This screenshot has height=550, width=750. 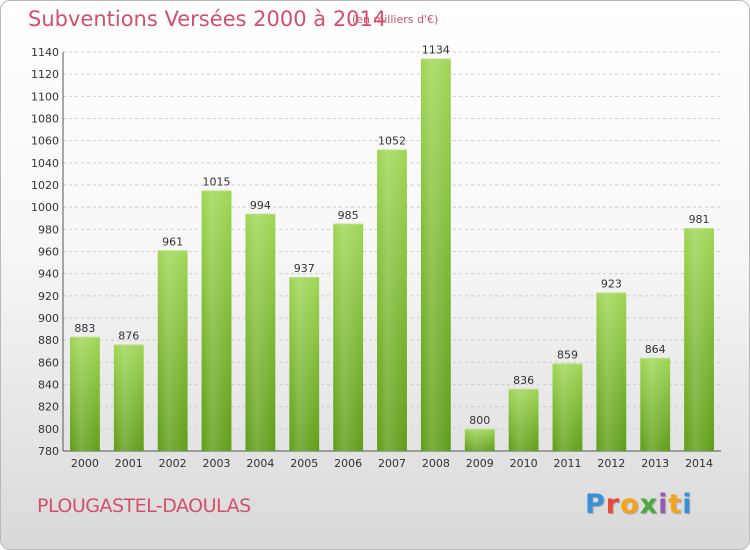 What do you see at coordinates (45, 207) in the screenshot?
I see `y-tick-label: 1000` at bounding box center [45, 207].